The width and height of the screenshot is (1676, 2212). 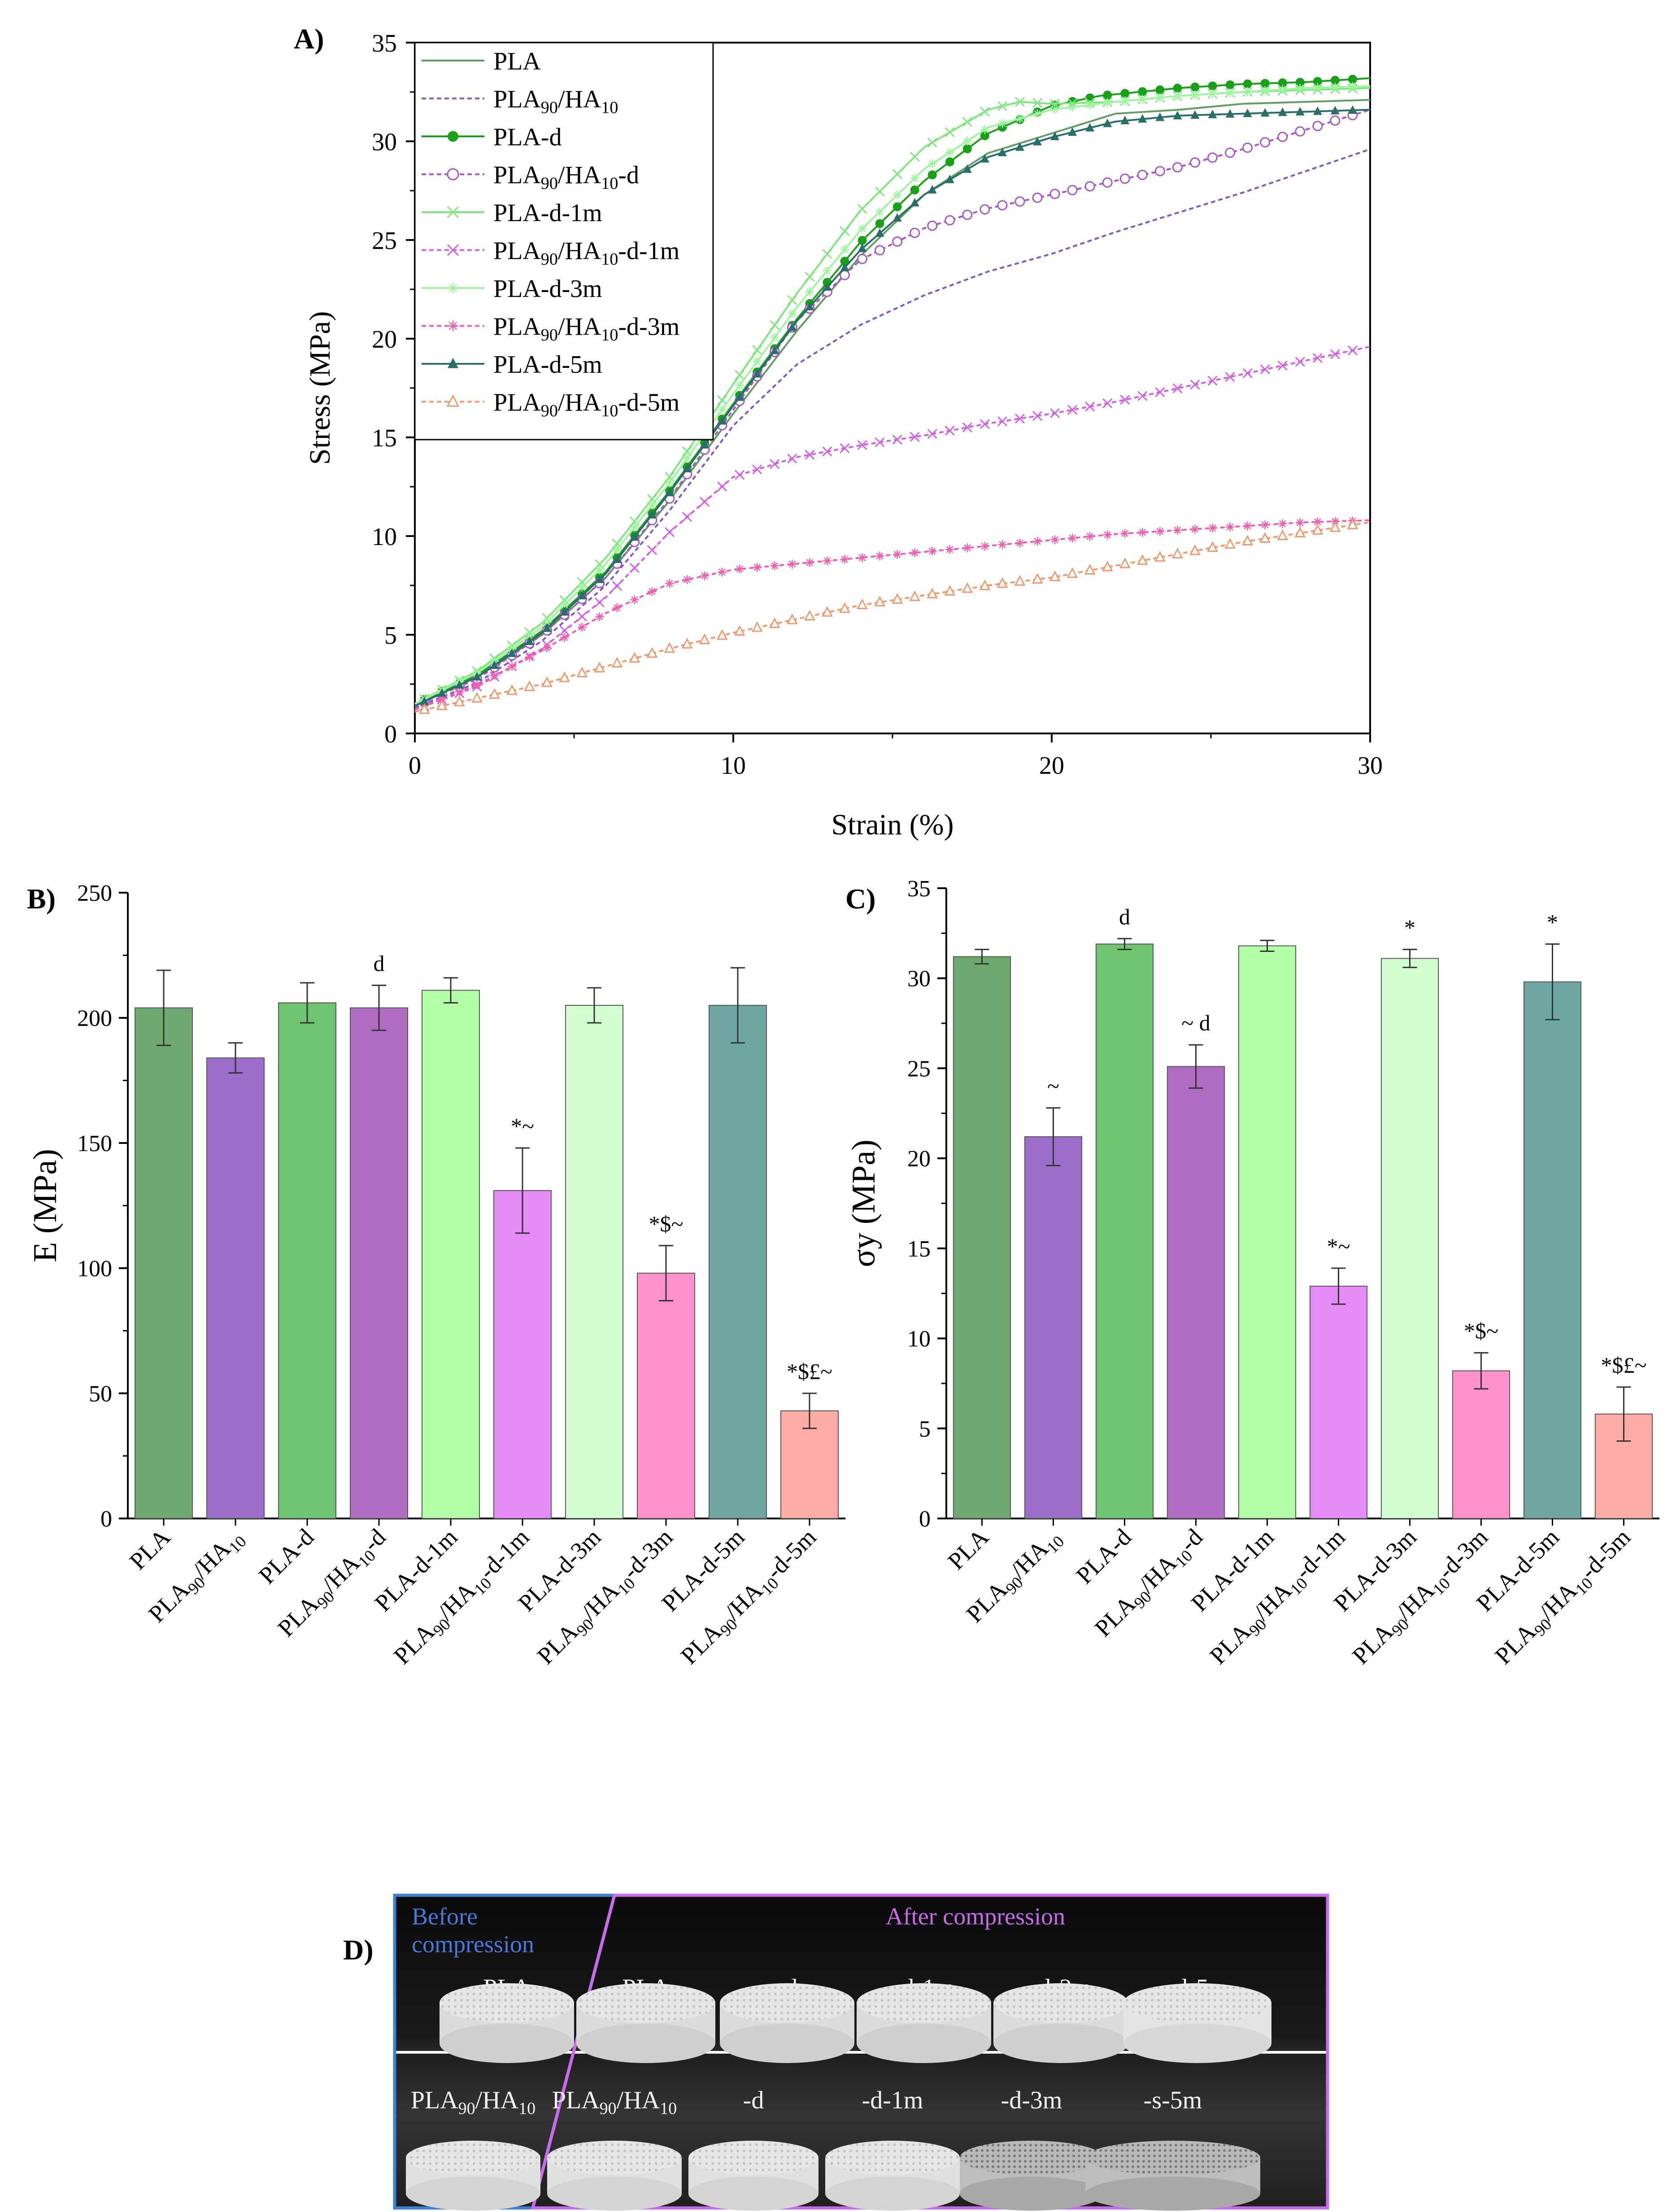 What do you see at coordinates (1031, 2100) in the screenshot?
I see `sample-label-bottom: -d-3m` at bounding box center [1031, 2100].